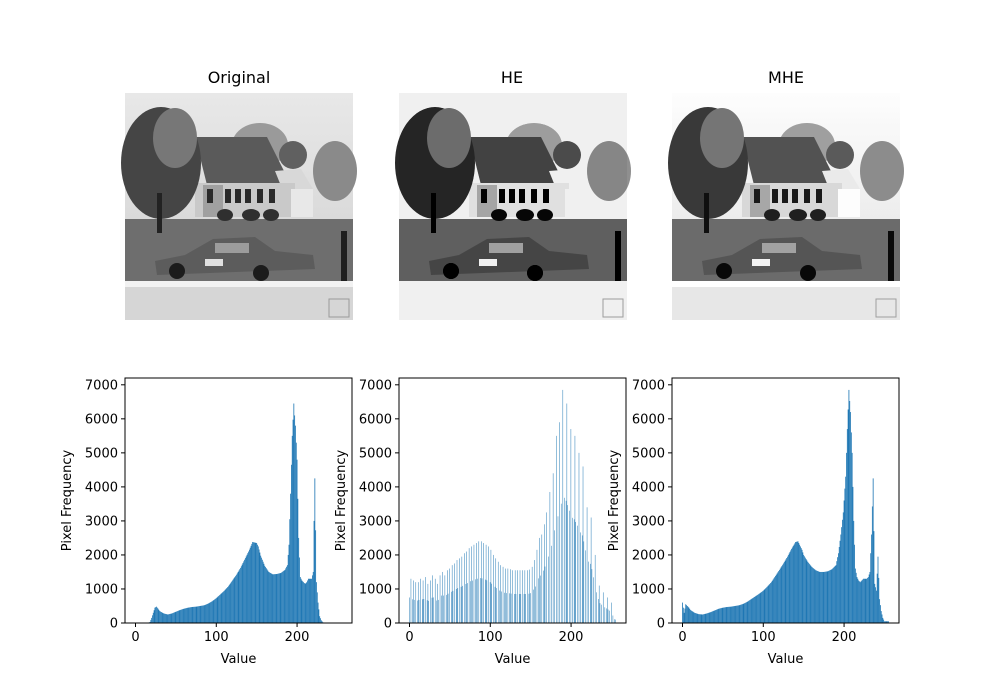 Image resolution: width=1000 pixels, height=700 pixels. I want to click on x-axis-label: Value, so click(239, 659).